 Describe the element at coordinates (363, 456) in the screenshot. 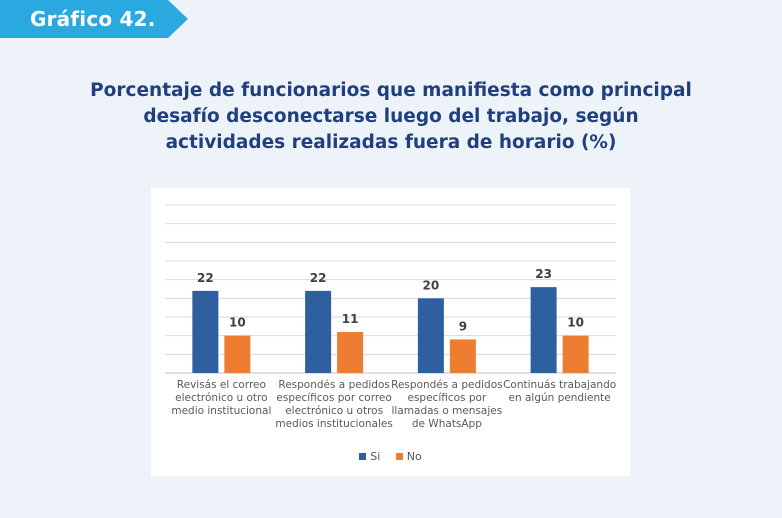

I see `legend-swatch-si` at that location.